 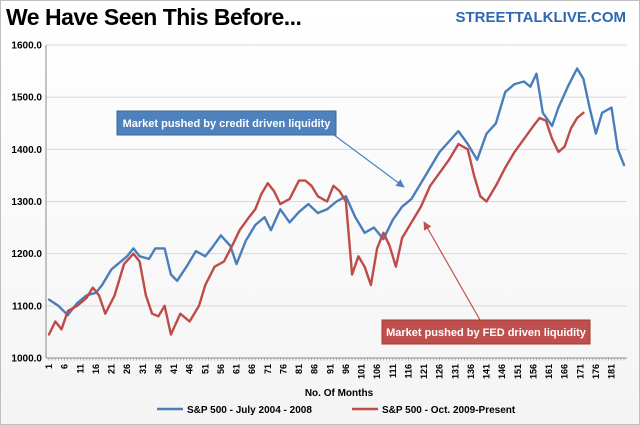 What do you see at coordinates (26, 202) in the screenshot?
I see `y-tick-label: 1300.0` at bounding box center [26, 202].